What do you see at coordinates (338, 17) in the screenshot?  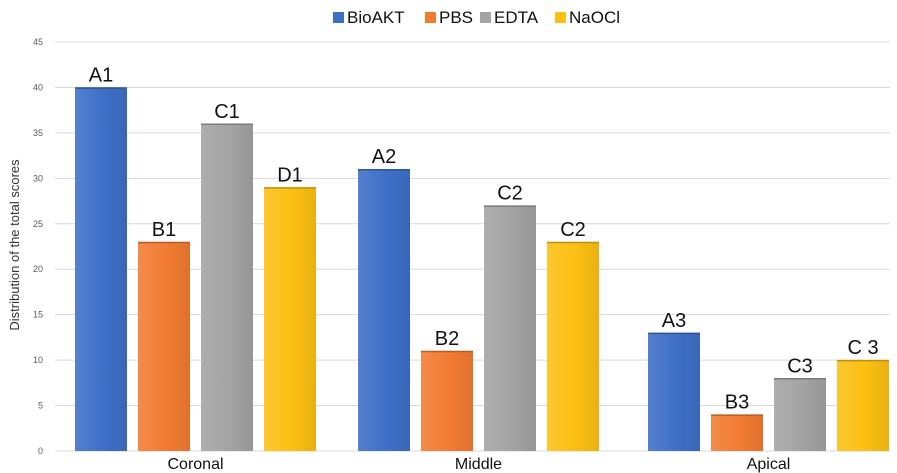 I see `legend-swatch-bioakt` at bounding box center [338, 17].